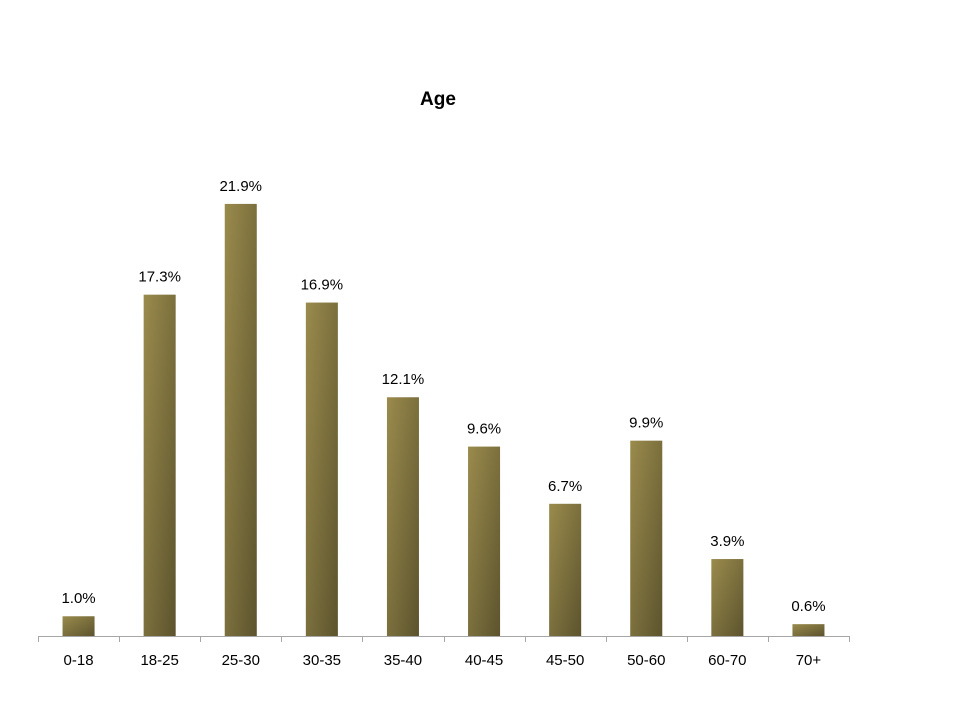 Image resolution: width=960 pixels, height=720 pixels. I want to click on x-tick-label: 45-50, so click(565, 660).